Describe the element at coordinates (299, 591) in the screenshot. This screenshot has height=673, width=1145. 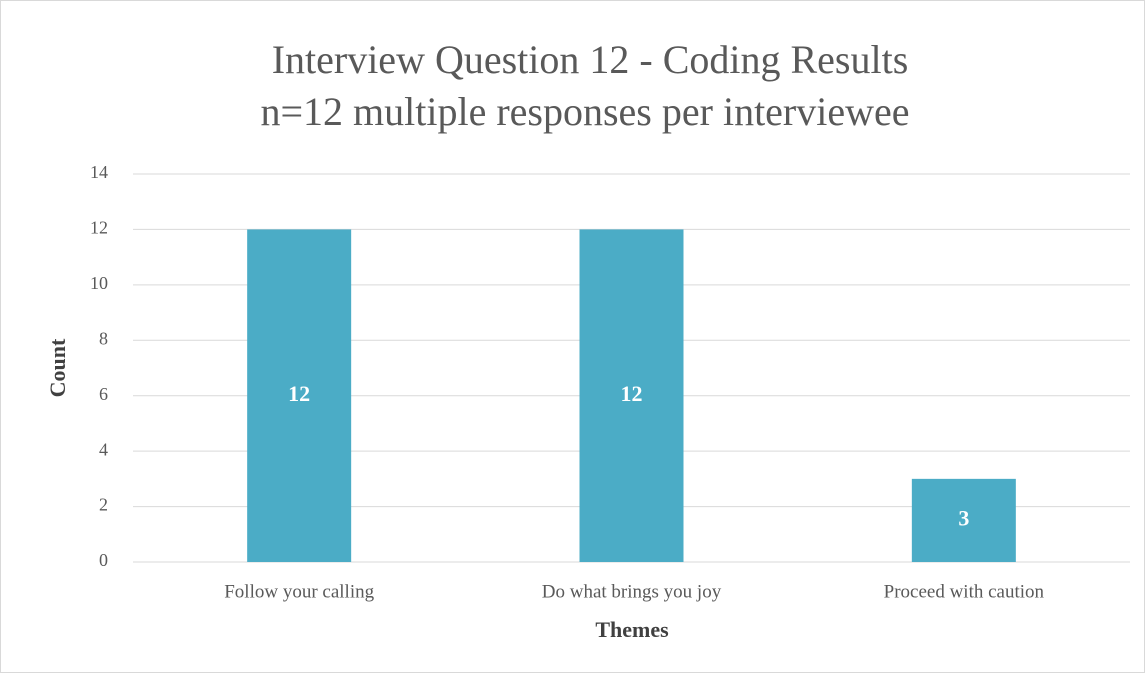
I see `x-tick-label: Follow your calling` at that location.